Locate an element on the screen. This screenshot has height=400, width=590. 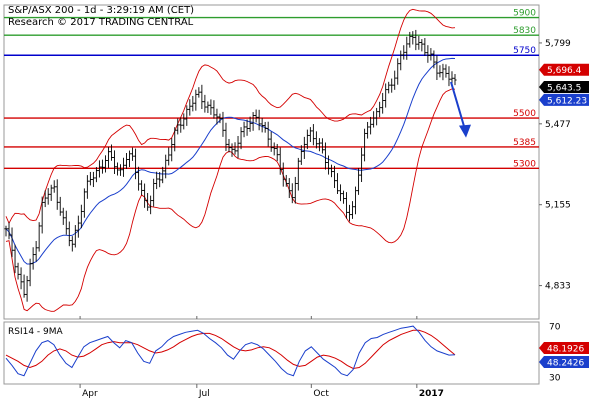
price-badge-label: 5,696.4 is located at coordinates (564, 71).